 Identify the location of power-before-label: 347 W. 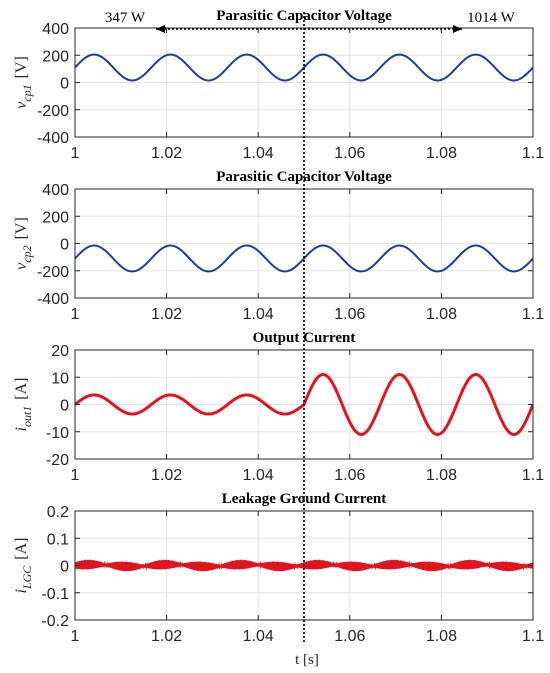
(125, 18).